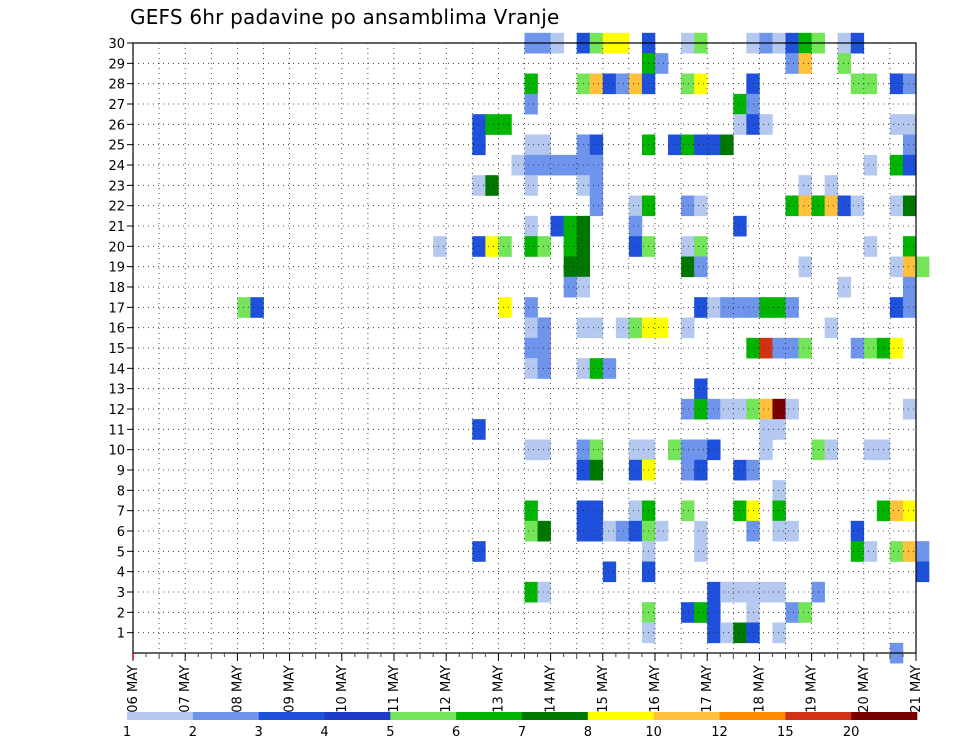 The width and height of the screenshot is (960, 742). Describe the element at coordinates (116, 268) in the screenshot. I see `y-tick-label: 19` at that location.